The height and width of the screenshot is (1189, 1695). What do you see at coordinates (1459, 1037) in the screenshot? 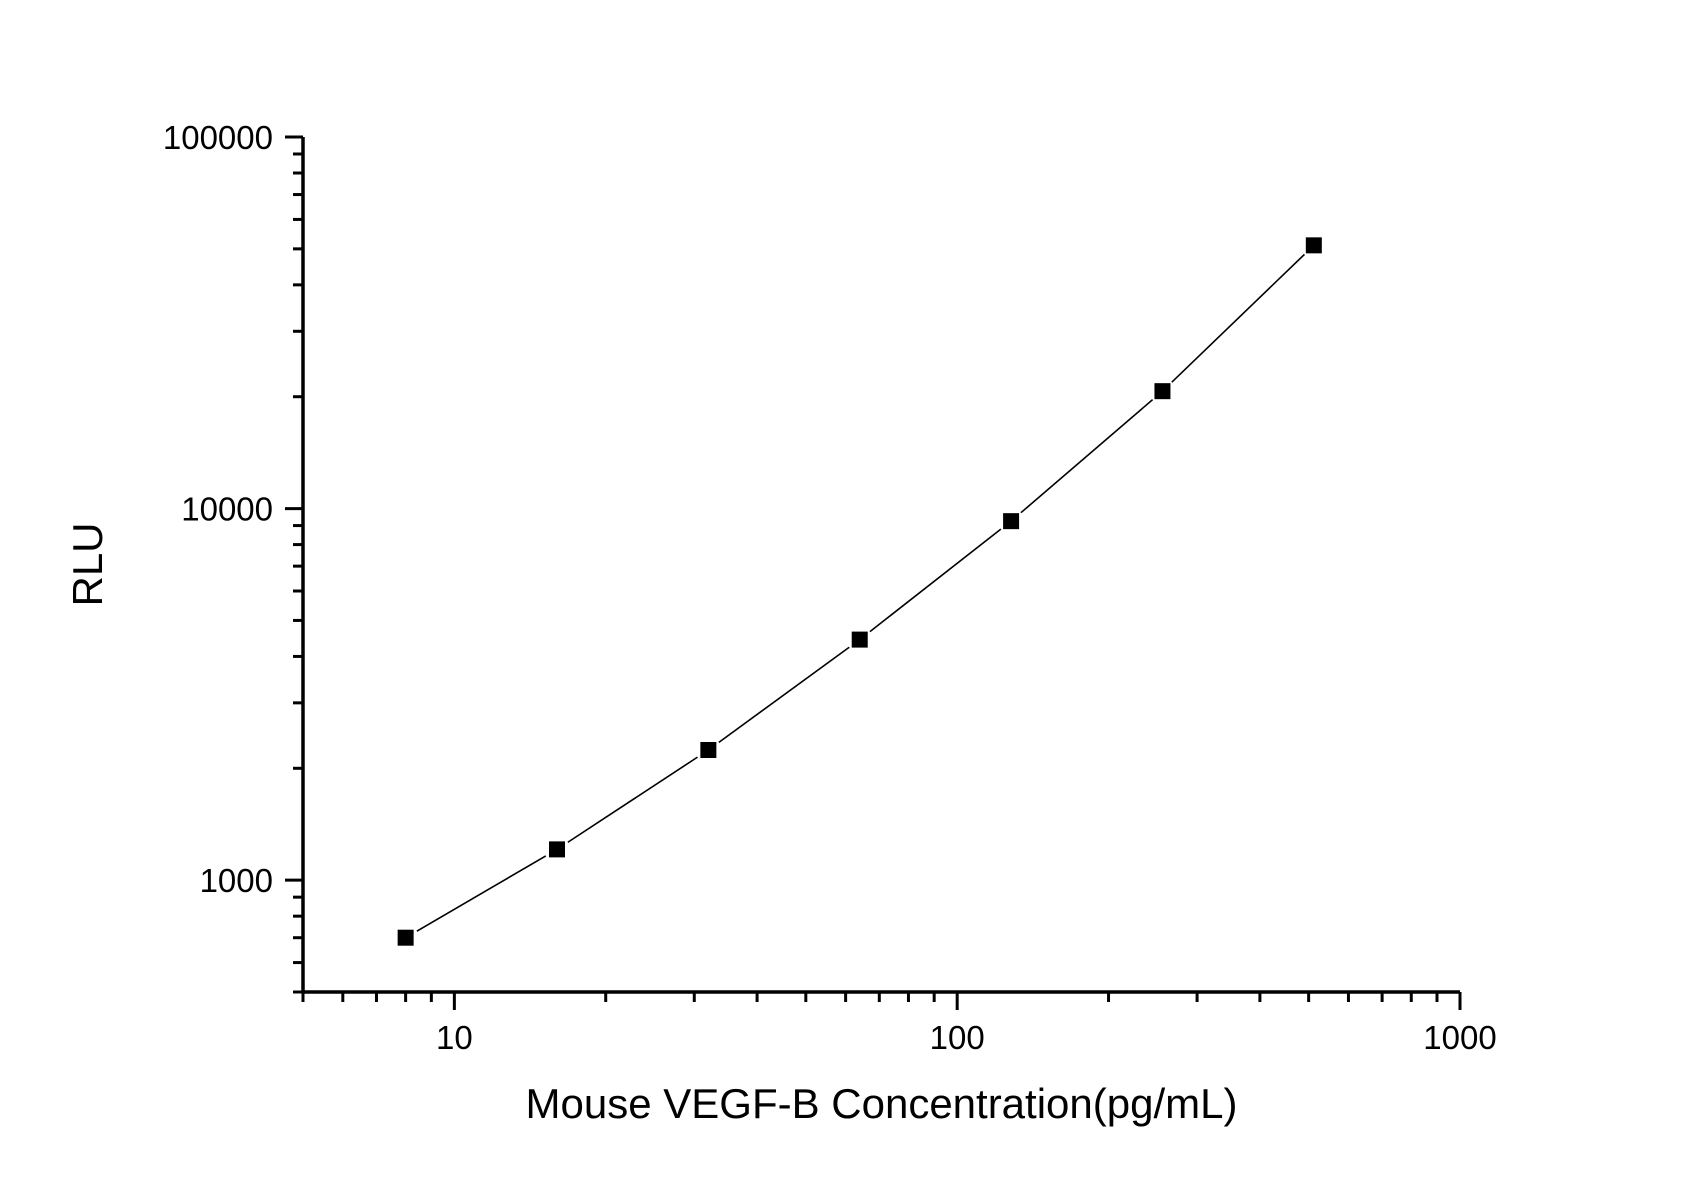
I see `x-tick-label: 1000` at bounding box center [1459, 1037].